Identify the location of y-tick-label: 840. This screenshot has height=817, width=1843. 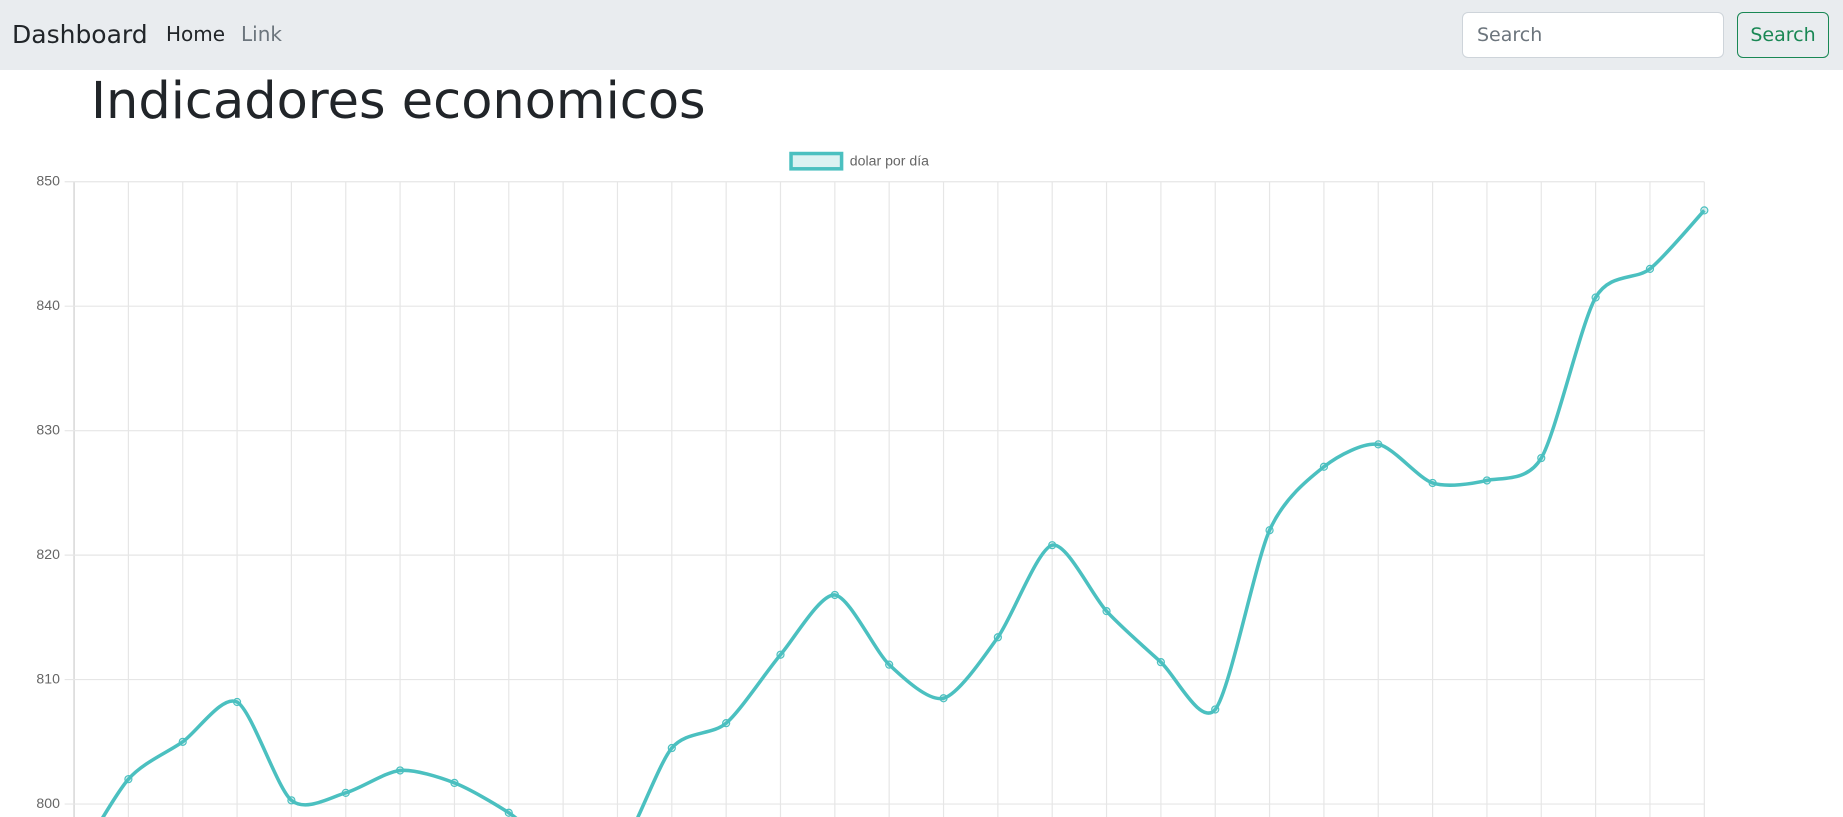
(48, 305).